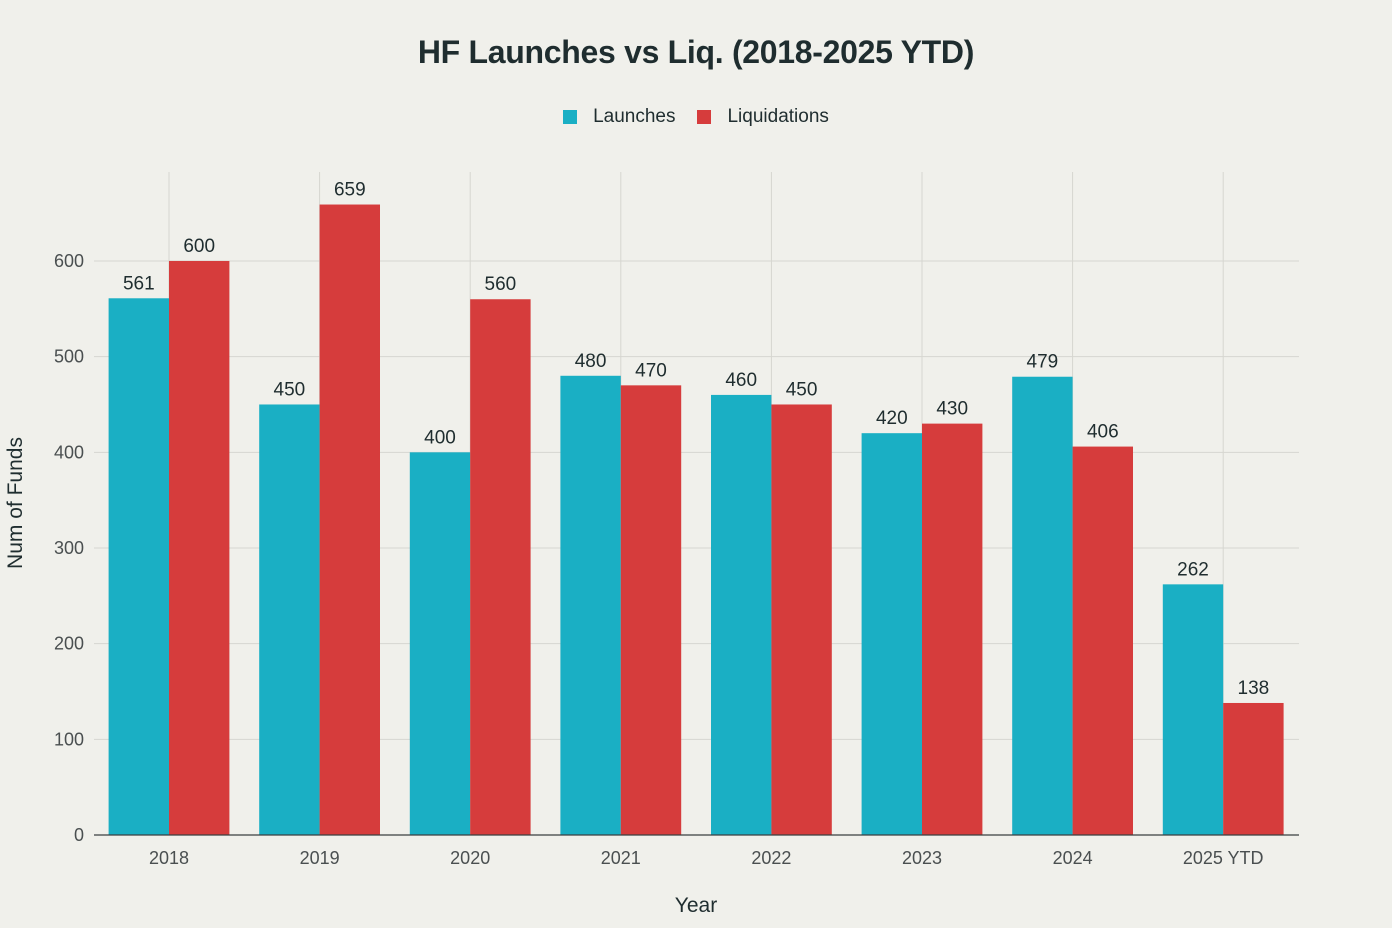 The image size is (1392, 928). Describe the element at coordinates (696, 117) in the screenshot. I see `legend: Launches Liquidations` at that location.